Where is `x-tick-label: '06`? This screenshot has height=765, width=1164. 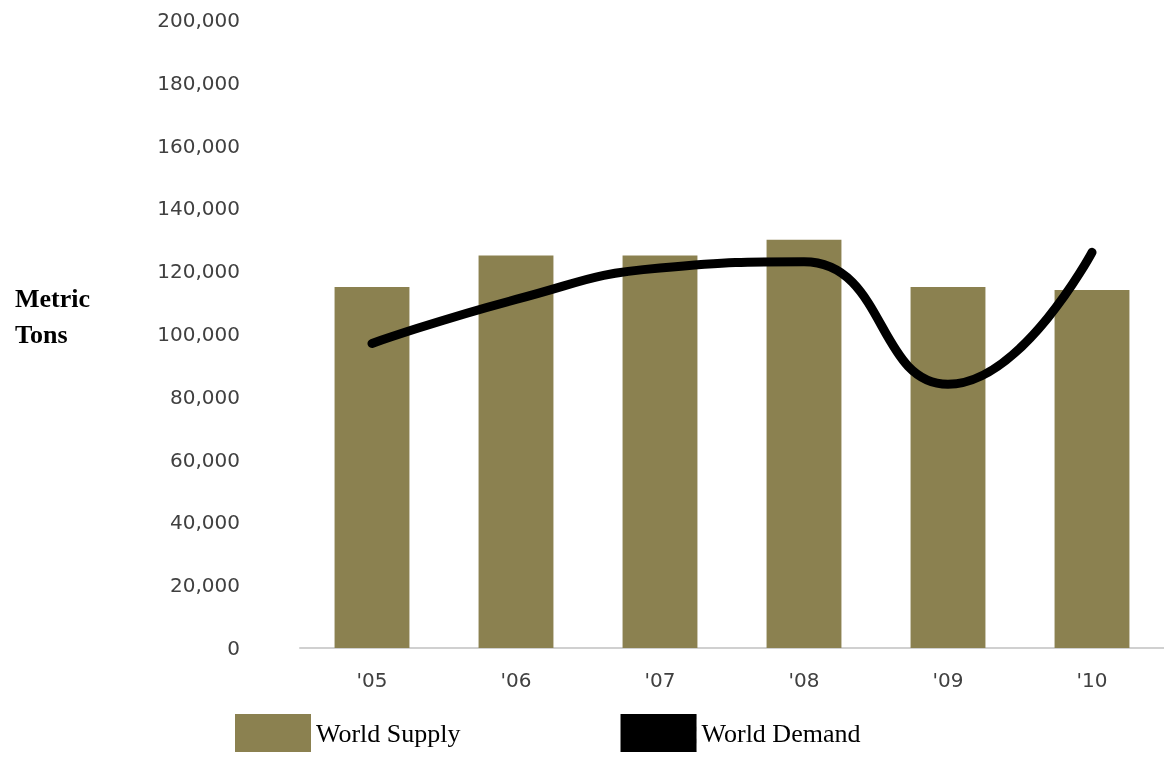 x-tick-label: '06 is located at coordinates (516, 680).